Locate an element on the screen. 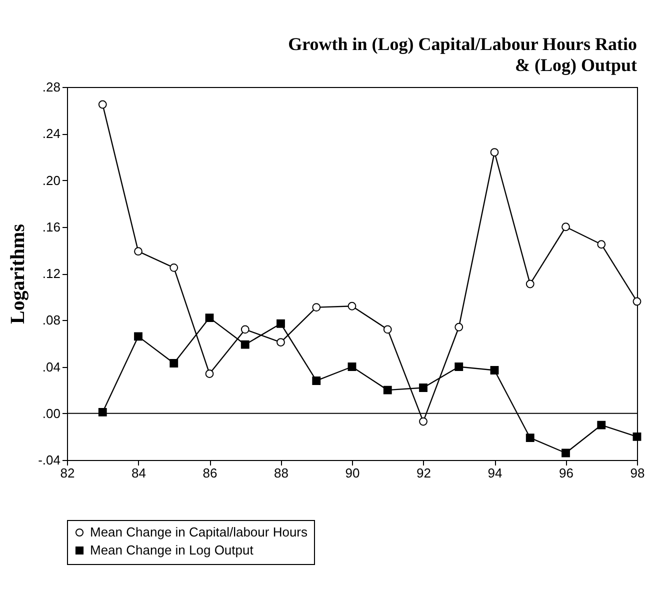 The image size is (649, 601). legend-label: Mean Change in Capital/labour Hours is located at coordinates (199, 532).